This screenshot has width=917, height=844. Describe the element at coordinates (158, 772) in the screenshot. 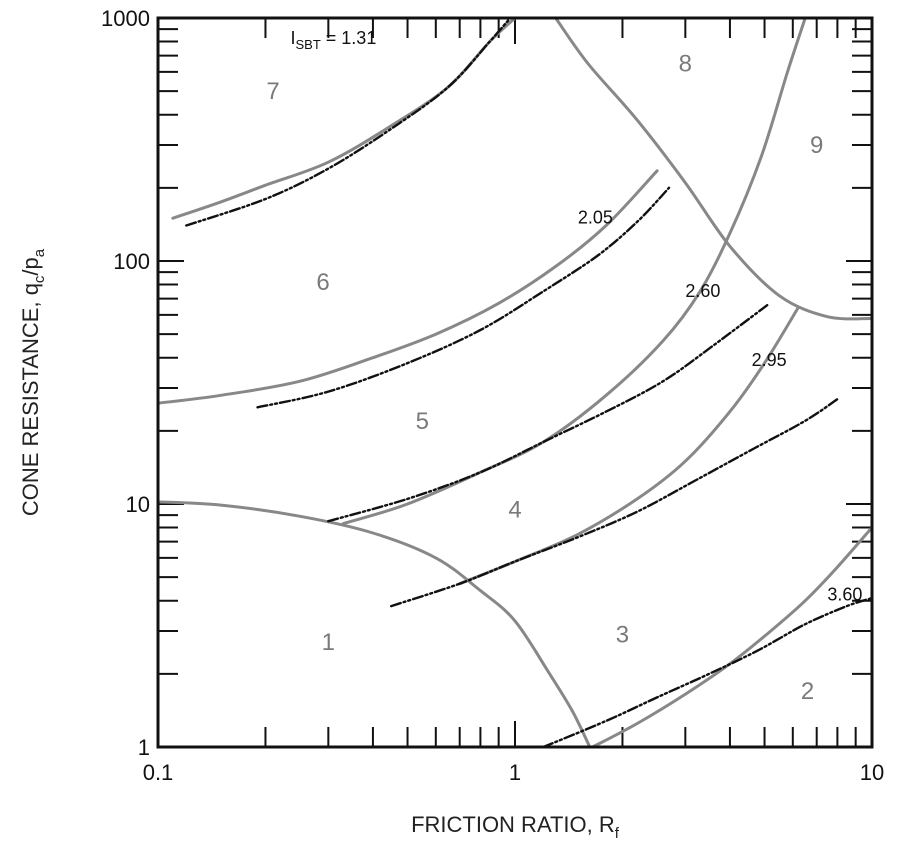

I see `x-tick-label: 0.1` at that location.